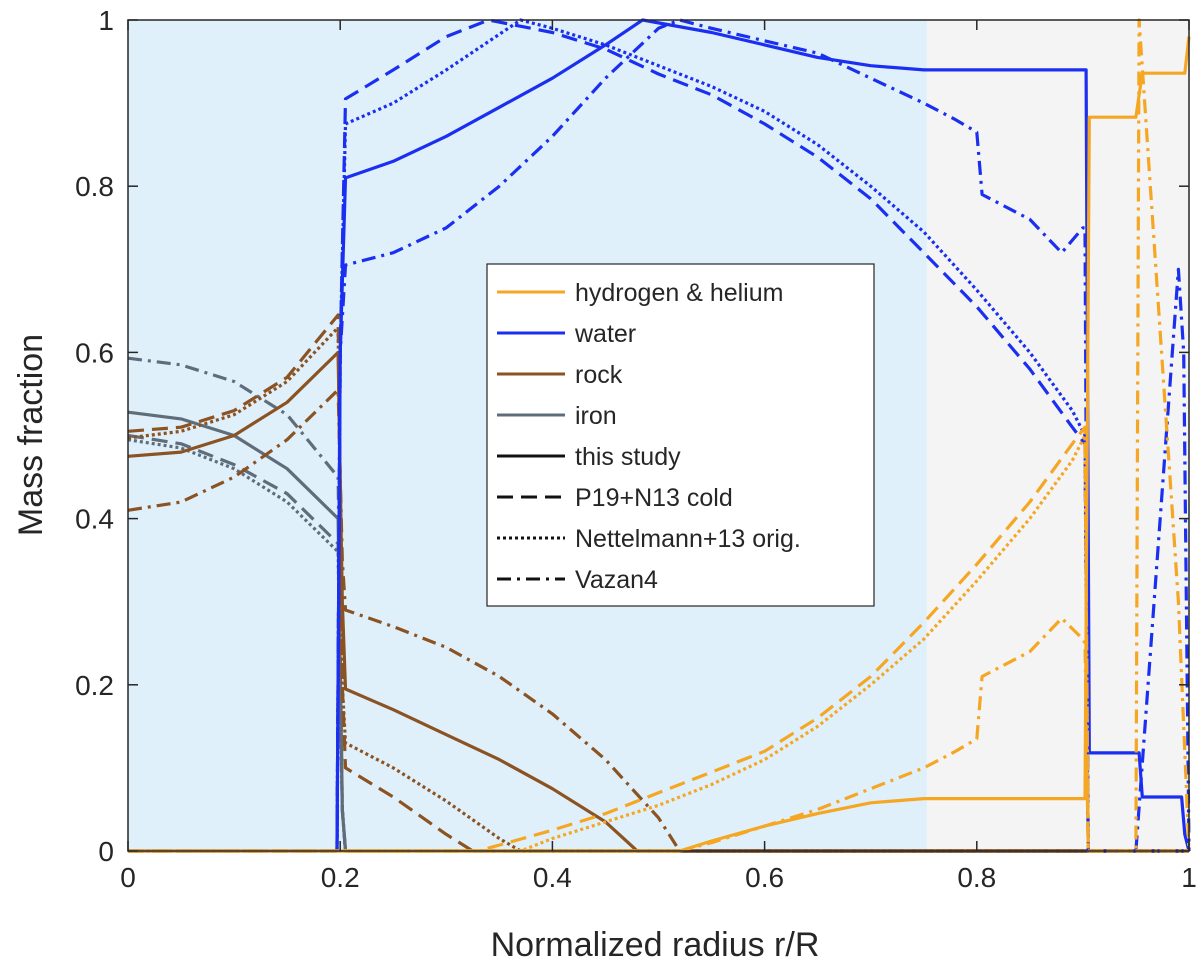  Describe the element at coordinates (688, 539) in the screenshot. I see `legend-label: Nettelmann+13 orig.` at that location.